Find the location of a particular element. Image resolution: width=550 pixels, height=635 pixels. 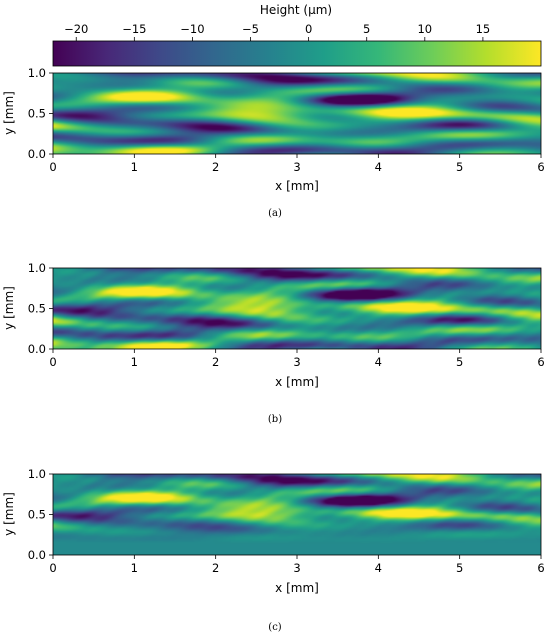

colorbar-tick-label: 10 is located at coordinates (424, 29).